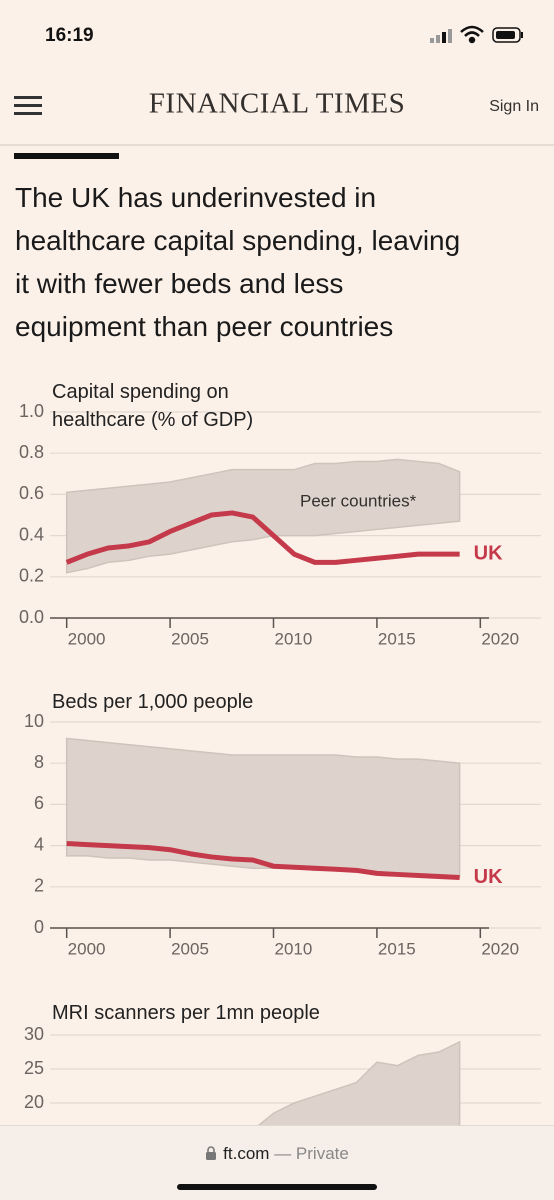  What do you see at coordinates (246, 1153) in the screenshot?
I see `url: ft.com` at bounding box center [246, 1153].